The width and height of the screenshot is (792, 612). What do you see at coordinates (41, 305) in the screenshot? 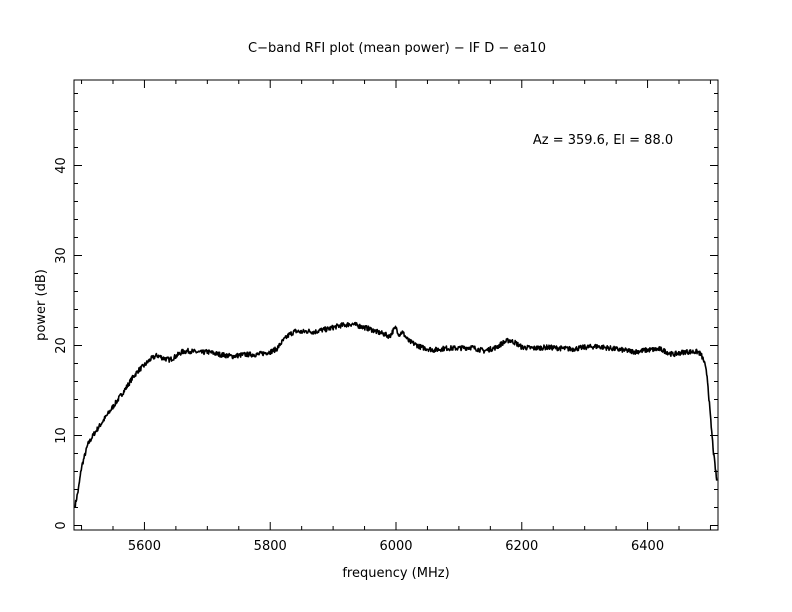
I see `y-axis-label: power (dB)` at bounding box center [41, 305].